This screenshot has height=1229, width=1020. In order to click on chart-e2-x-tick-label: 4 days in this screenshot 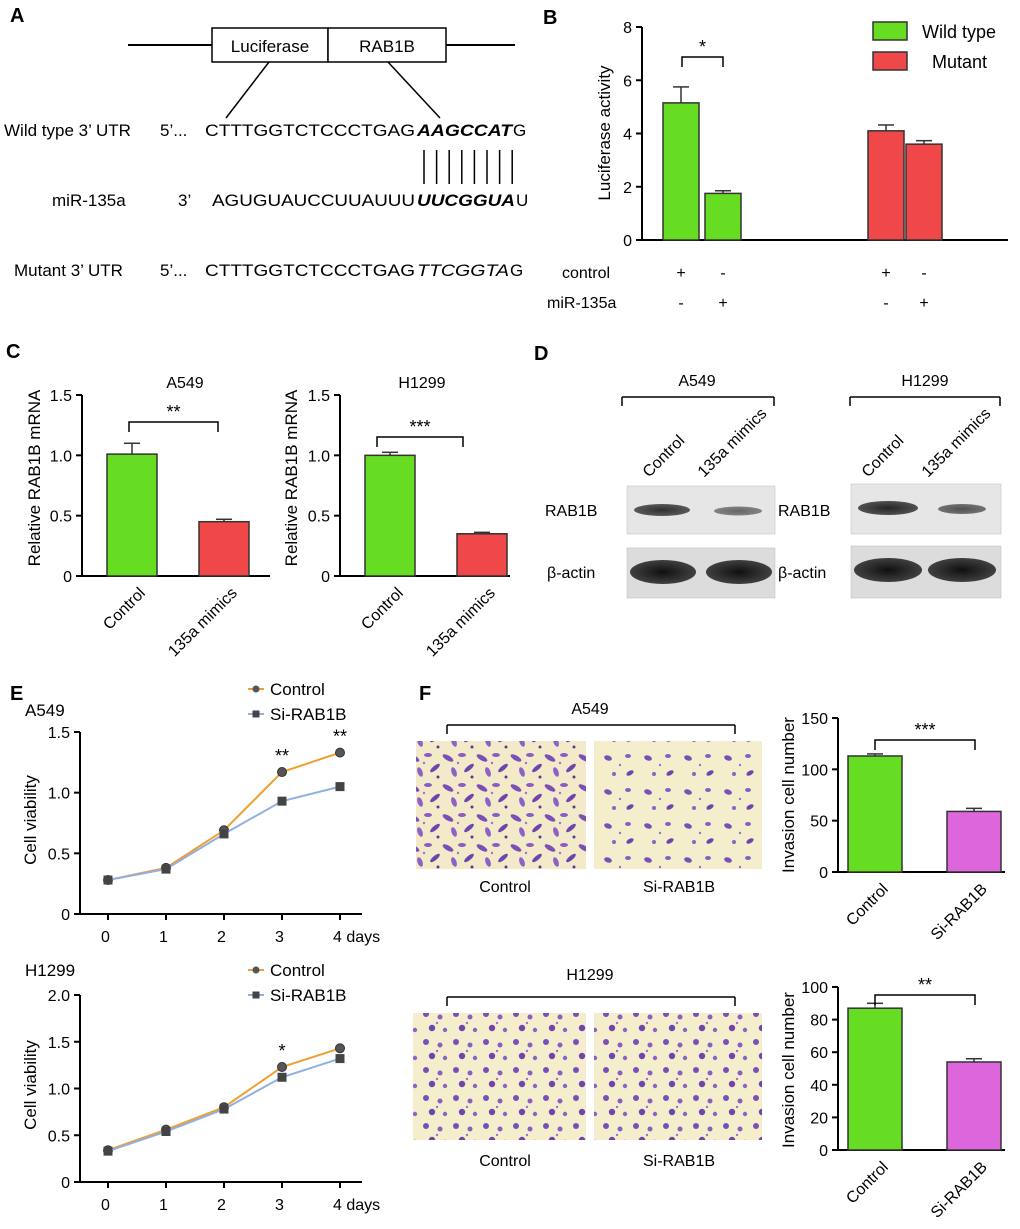, I will do `click(356, 1205)`.